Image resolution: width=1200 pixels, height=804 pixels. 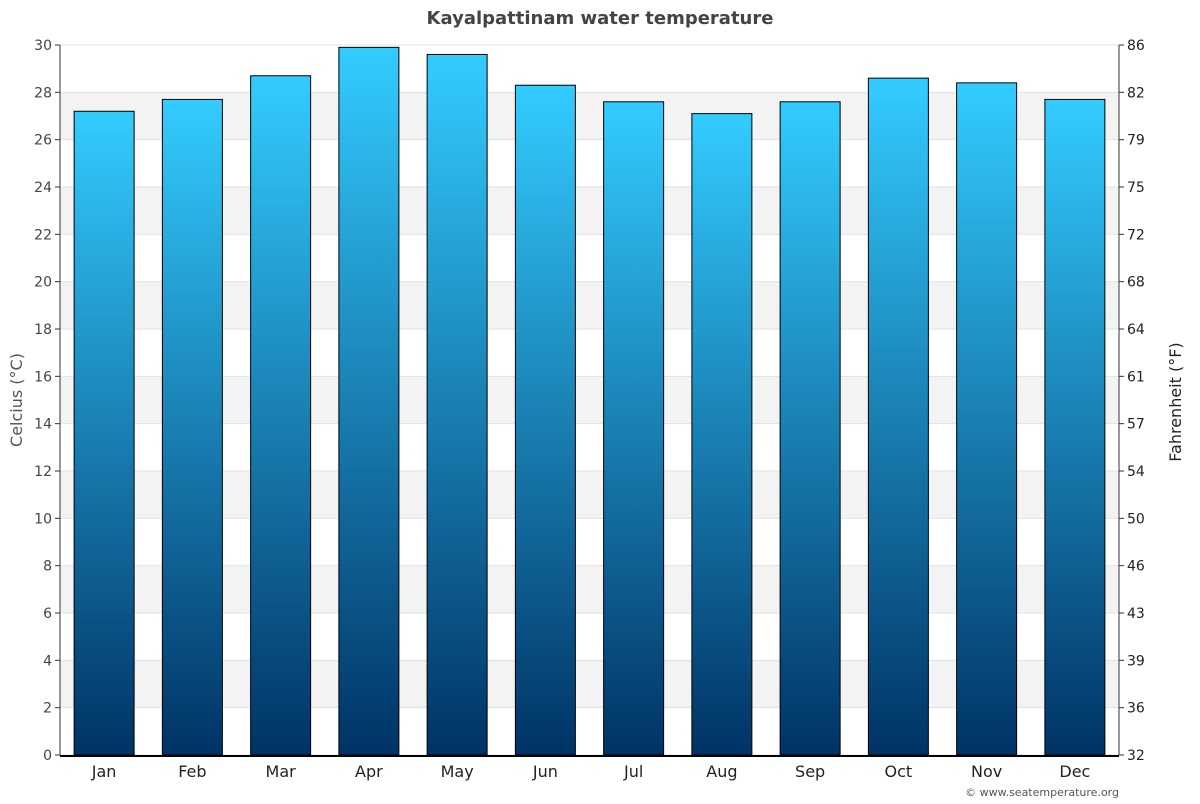 What do you see at coordinates (810, 428) in the screenshot?
I see `bar-sep` at bounding box center [810, 428].